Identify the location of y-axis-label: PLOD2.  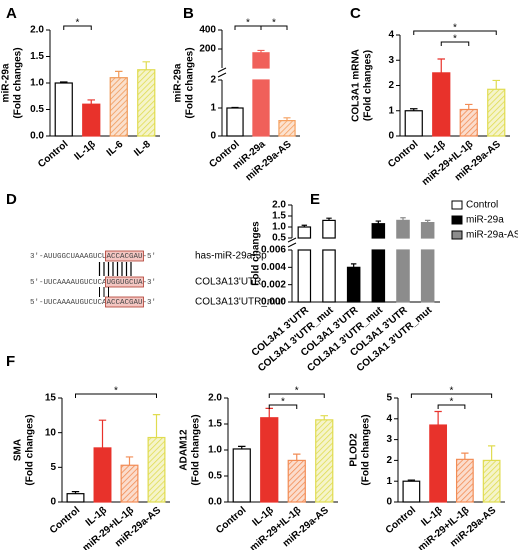
(354, 450).